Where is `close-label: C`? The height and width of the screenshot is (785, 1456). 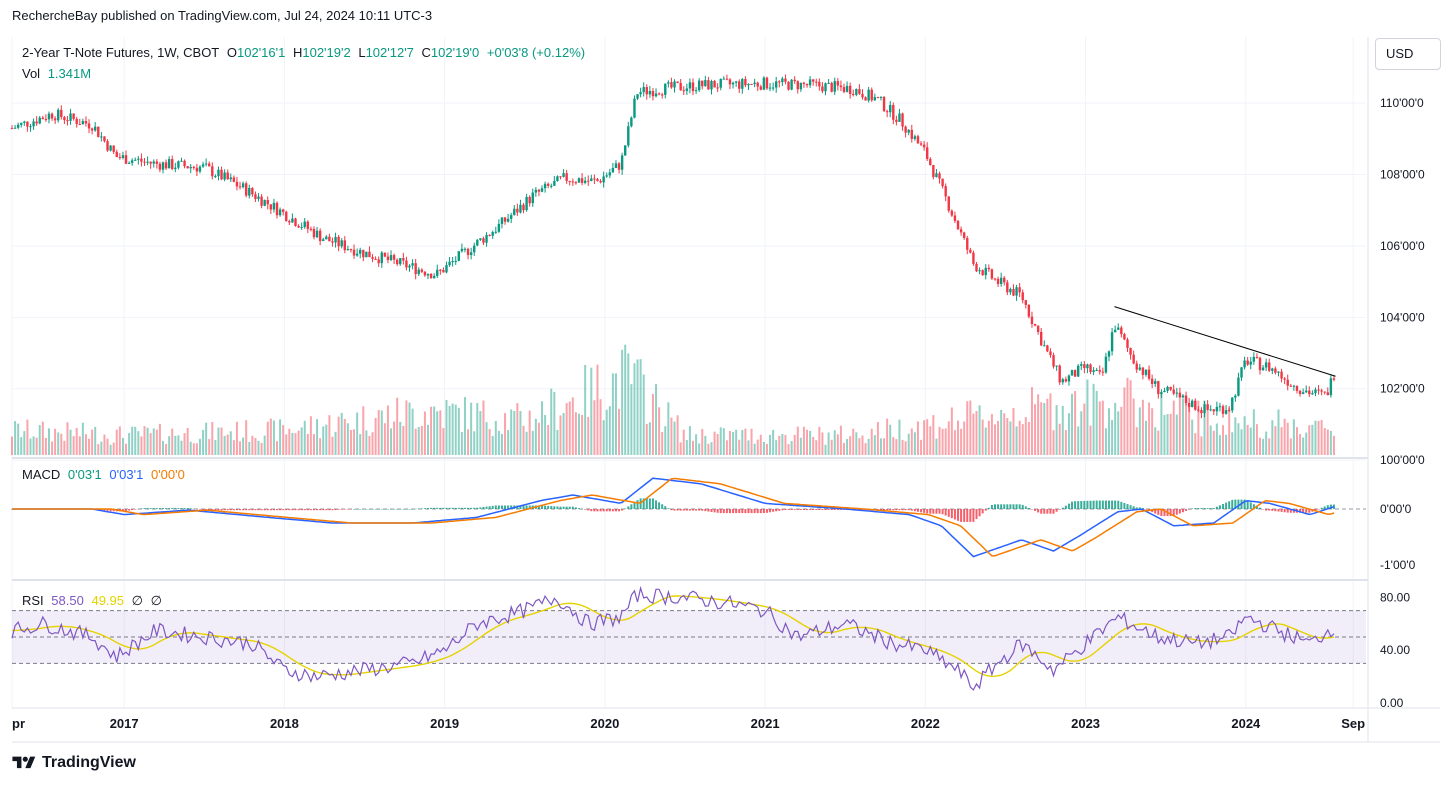 close-label: C is located at coordinates (426, 52).